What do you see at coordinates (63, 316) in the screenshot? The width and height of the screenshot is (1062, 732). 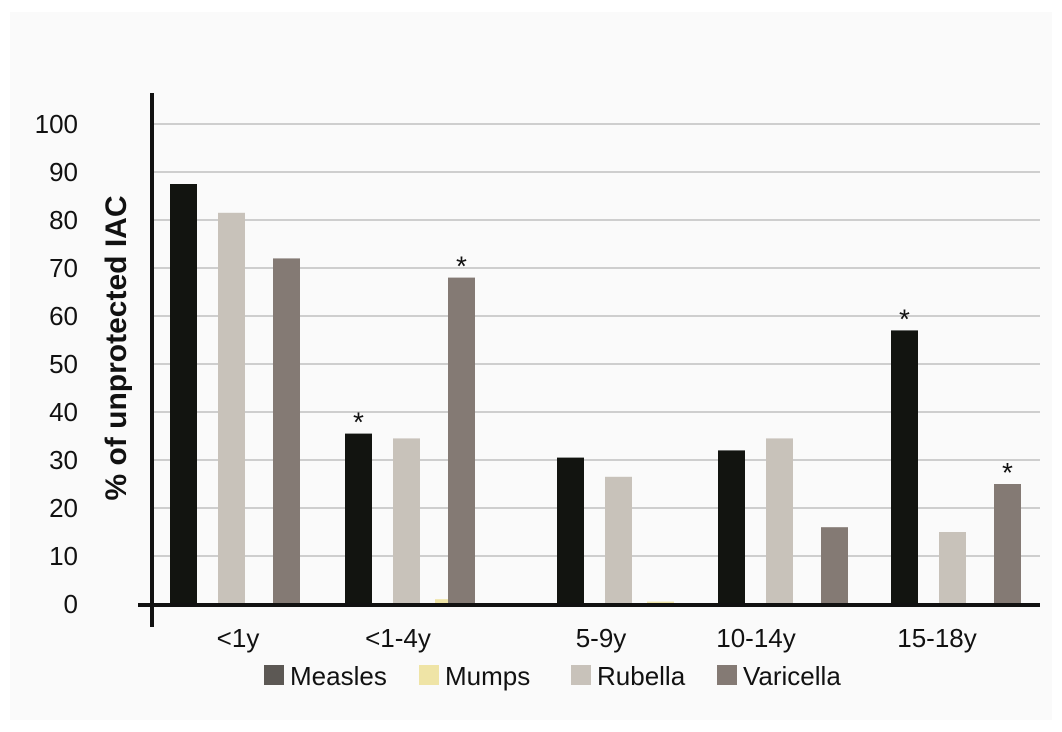 I see `y-tick-label: 60` at bounding box center [63, 316].